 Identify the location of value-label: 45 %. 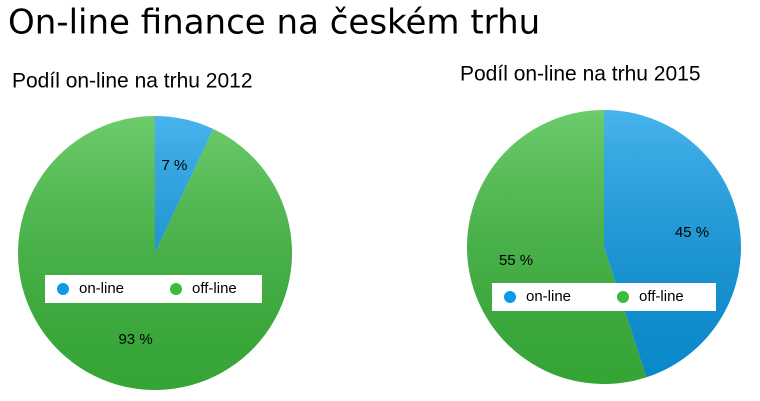
(692, 232).